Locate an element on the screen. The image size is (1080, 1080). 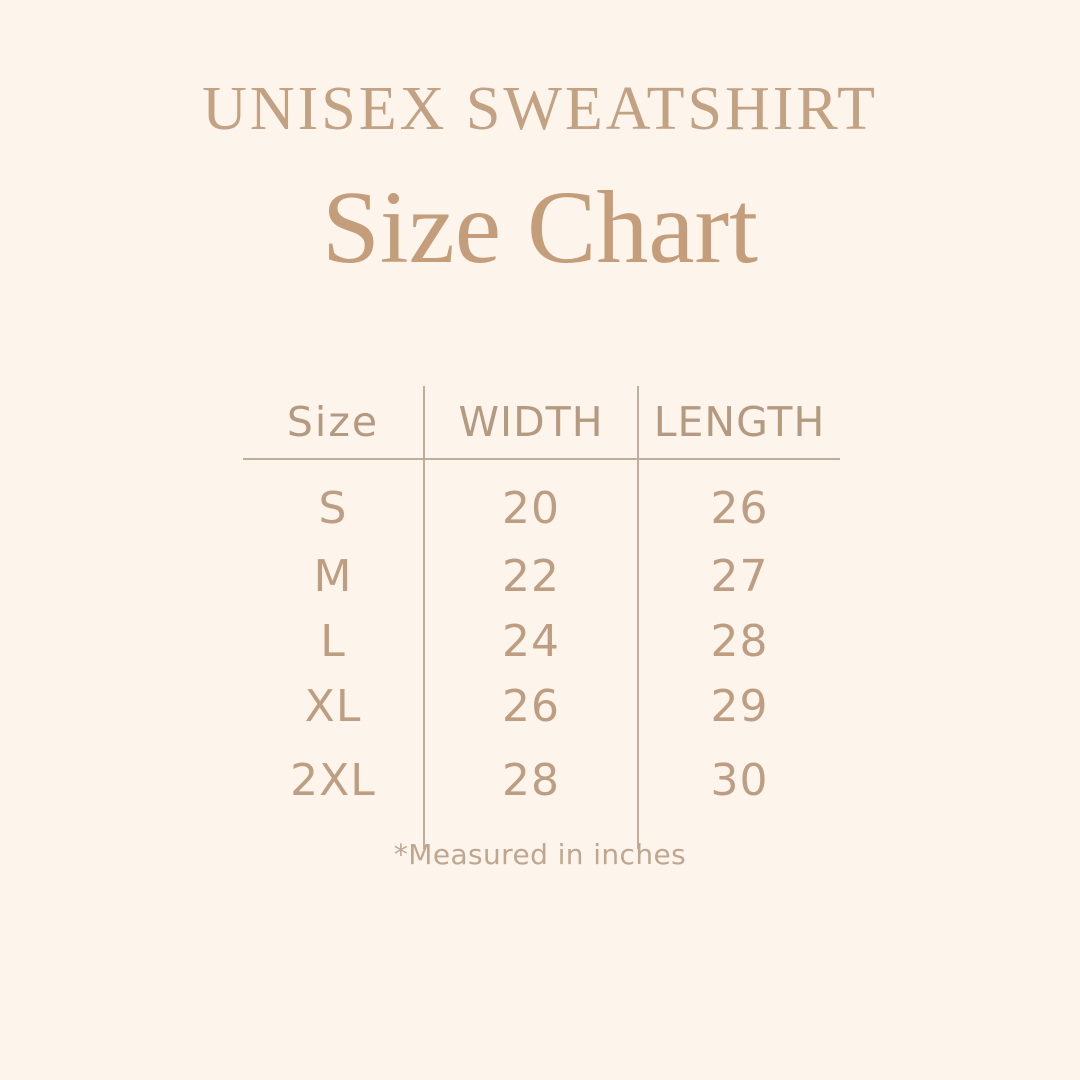
cell-width: 28 is located at coordinates (530, 794).